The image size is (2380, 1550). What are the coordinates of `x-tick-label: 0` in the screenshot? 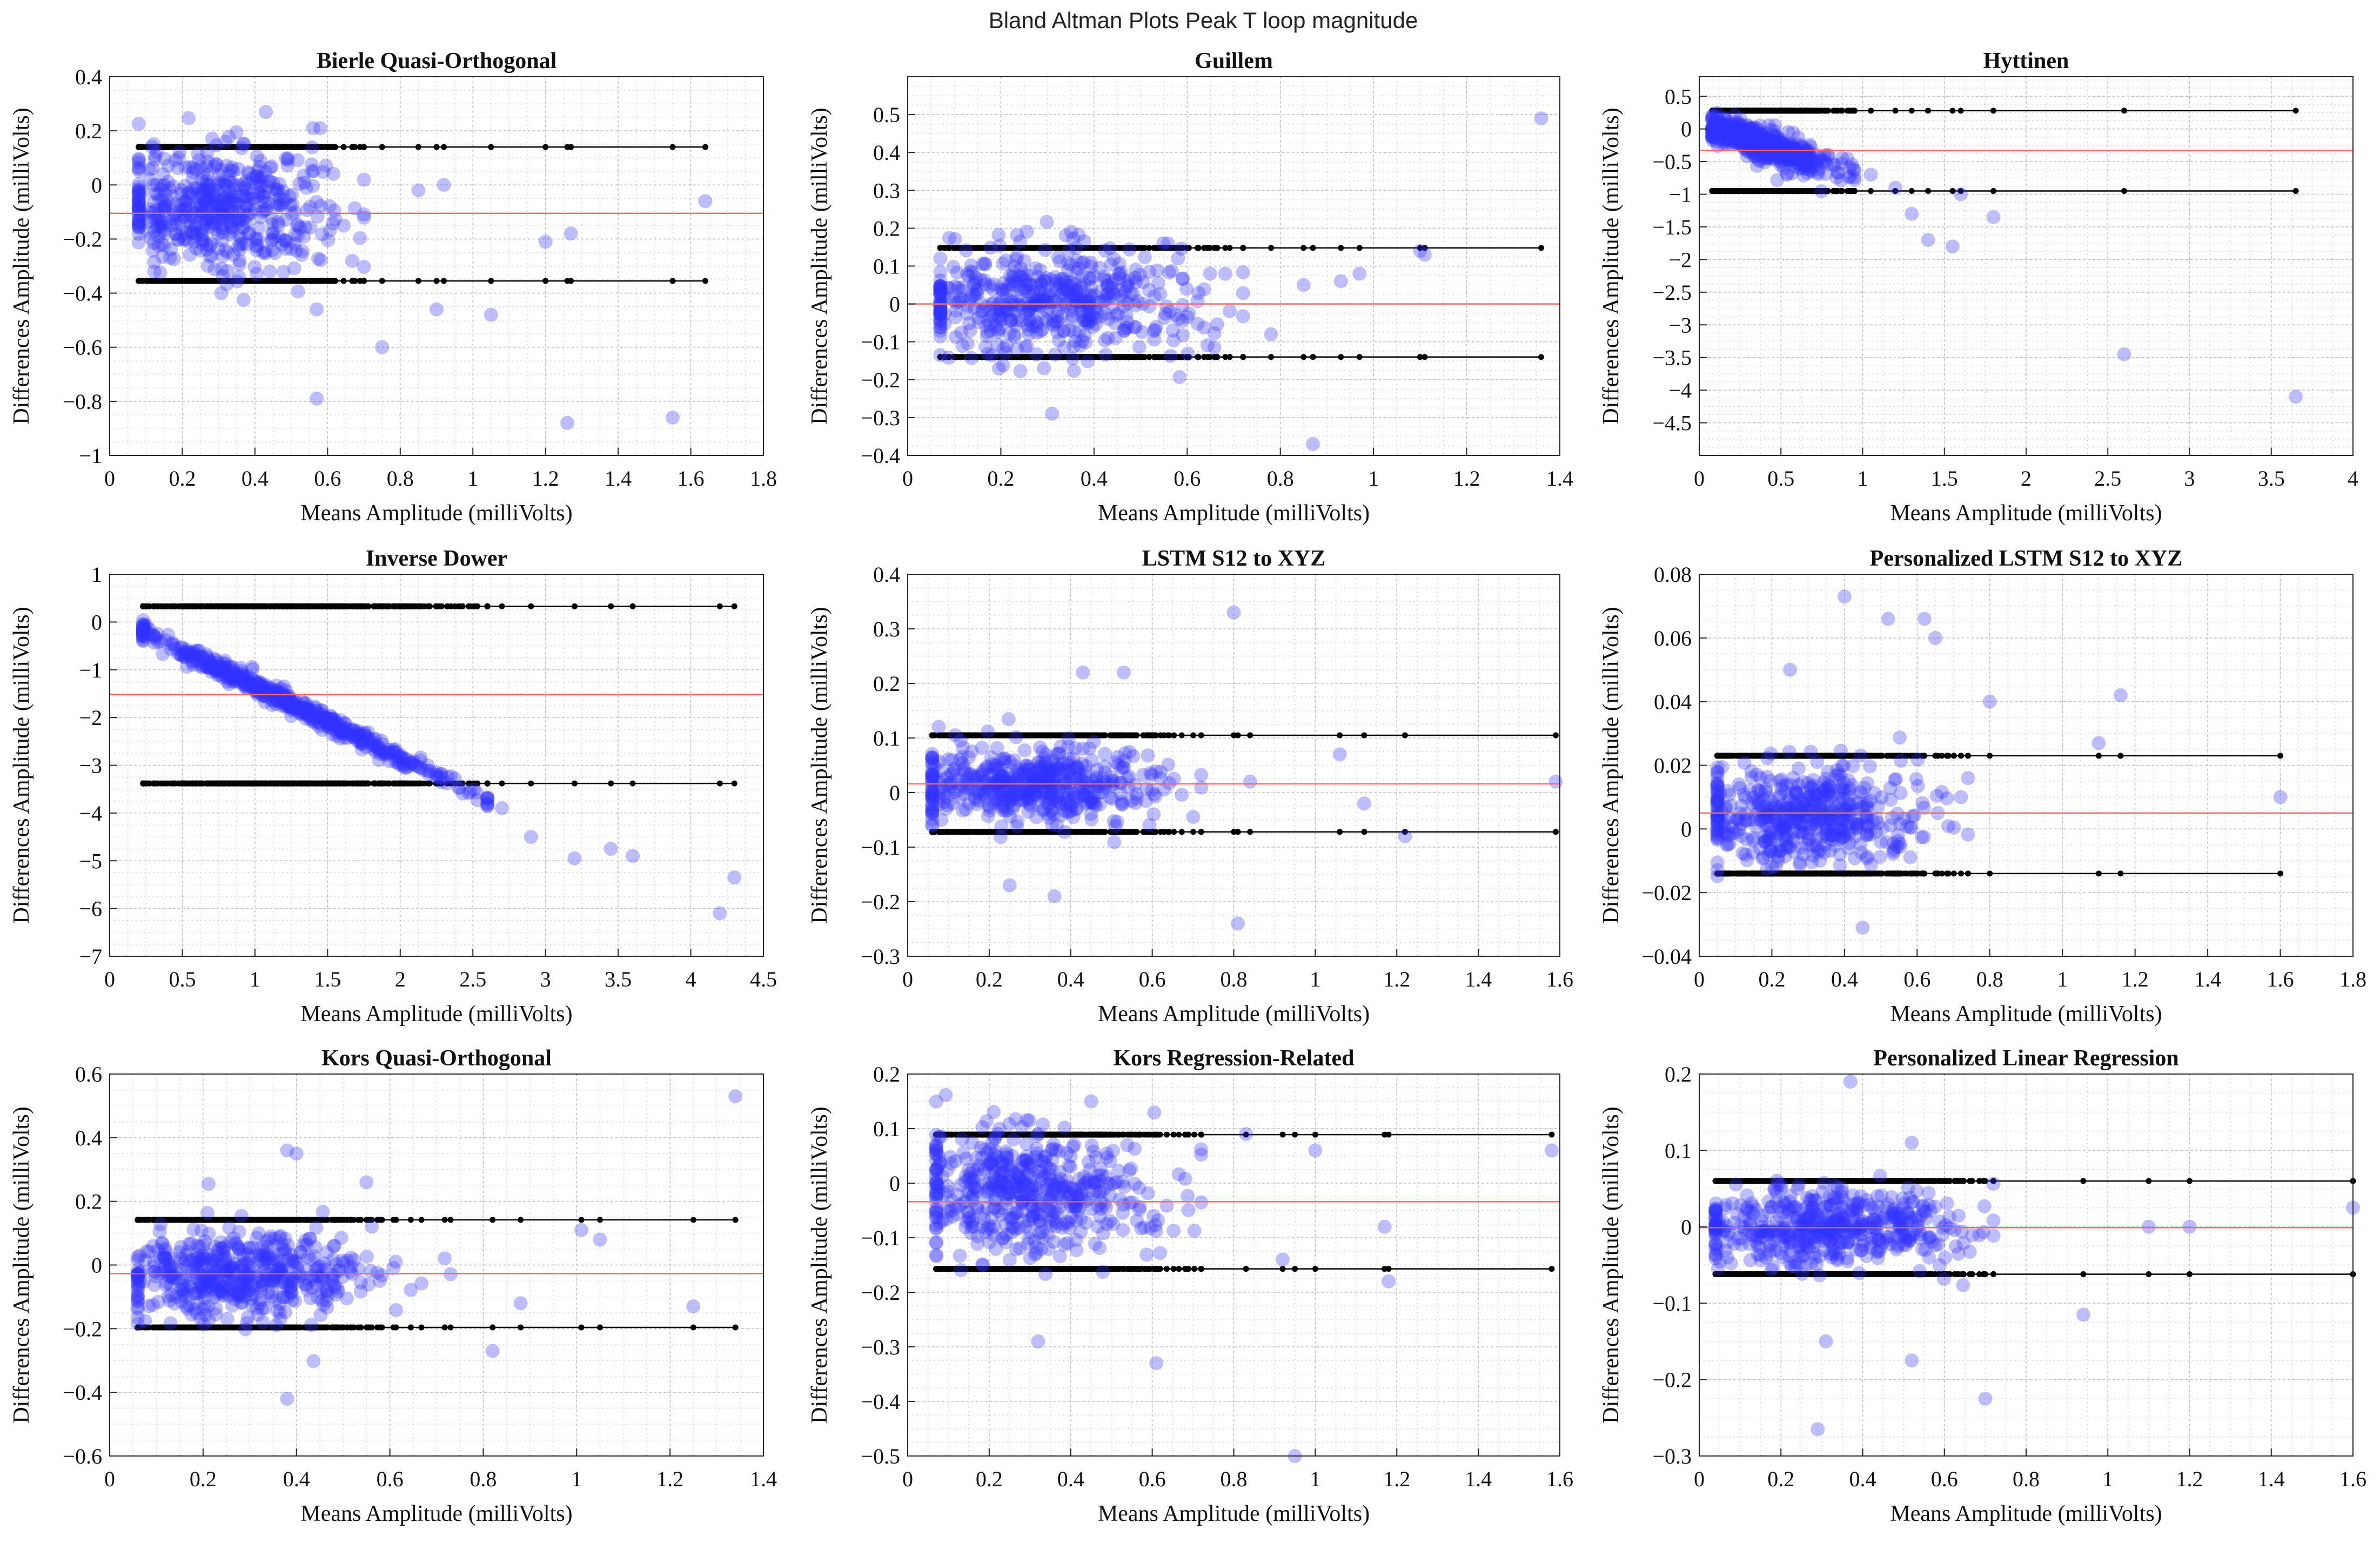 It's located at (109, 479).